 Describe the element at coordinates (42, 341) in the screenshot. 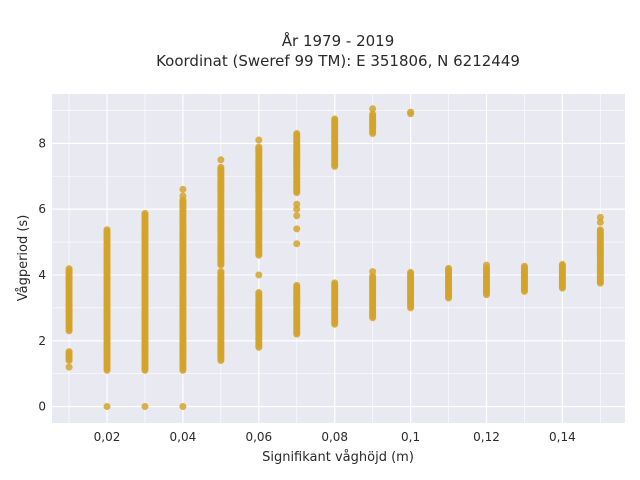

I see `y-tick-label: 2` at that location.